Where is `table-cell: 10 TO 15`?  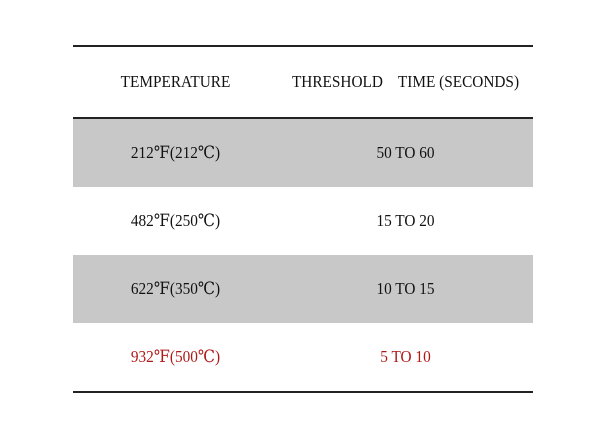
table-cell: 10 TO 15 is located at coordinates (405, 288).